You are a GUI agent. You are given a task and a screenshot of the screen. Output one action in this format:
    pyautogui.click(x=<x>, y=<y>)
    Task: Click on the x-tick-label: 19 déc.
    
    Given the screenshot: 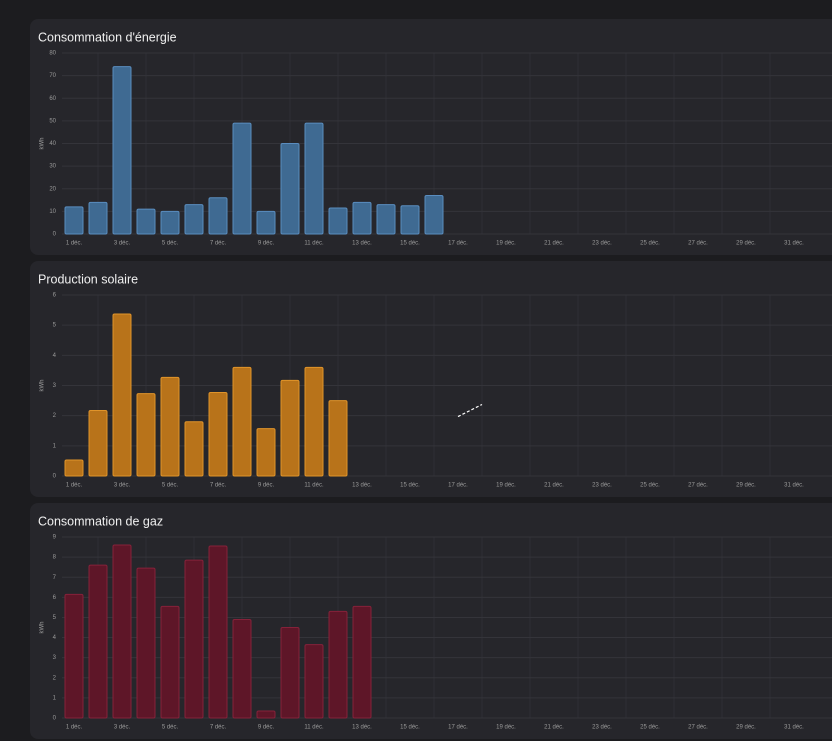 What is the action you would take?
    pyautogui.click(x=506, y=244)
    